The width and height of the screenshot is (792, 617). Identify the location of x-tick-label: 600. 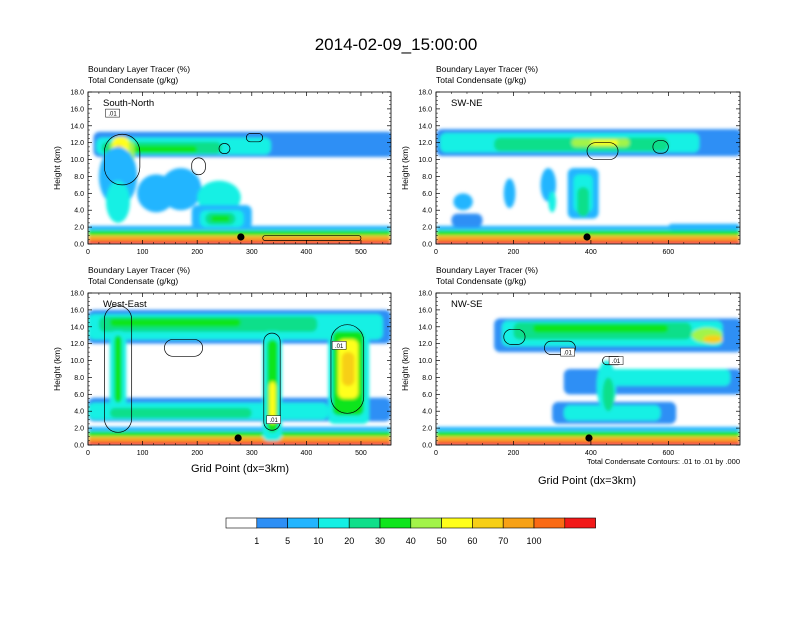
(669, 252).